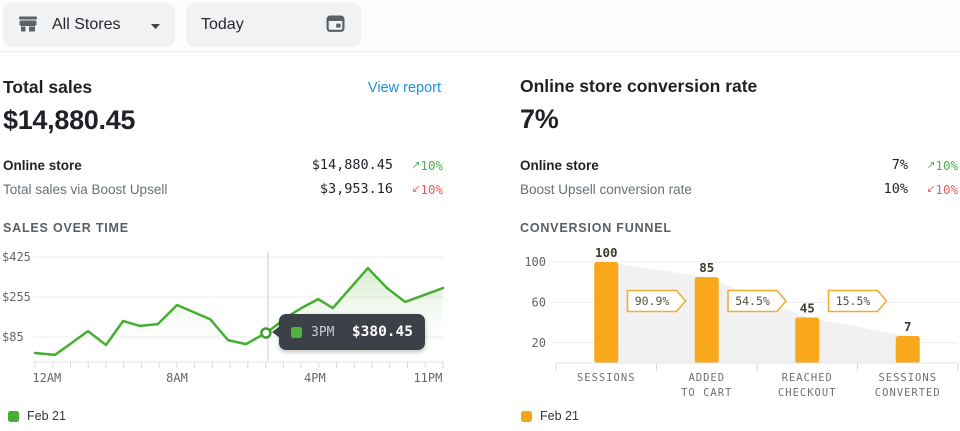 This screenshot has height=431, width=960. Describe the element at coordinates (606, 254) in the screenshot. I see `bar-value-label: 100` at that location.